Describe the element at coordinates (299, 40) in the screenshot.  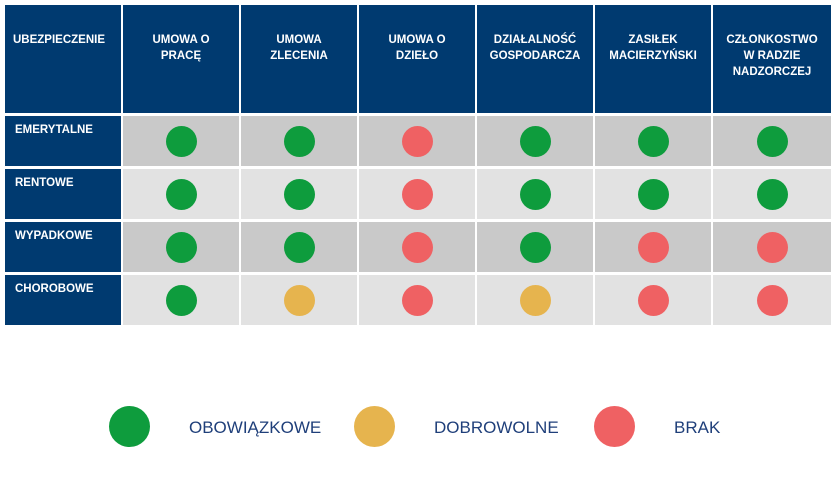
I see `column-header-line: UMOWA` at that location.